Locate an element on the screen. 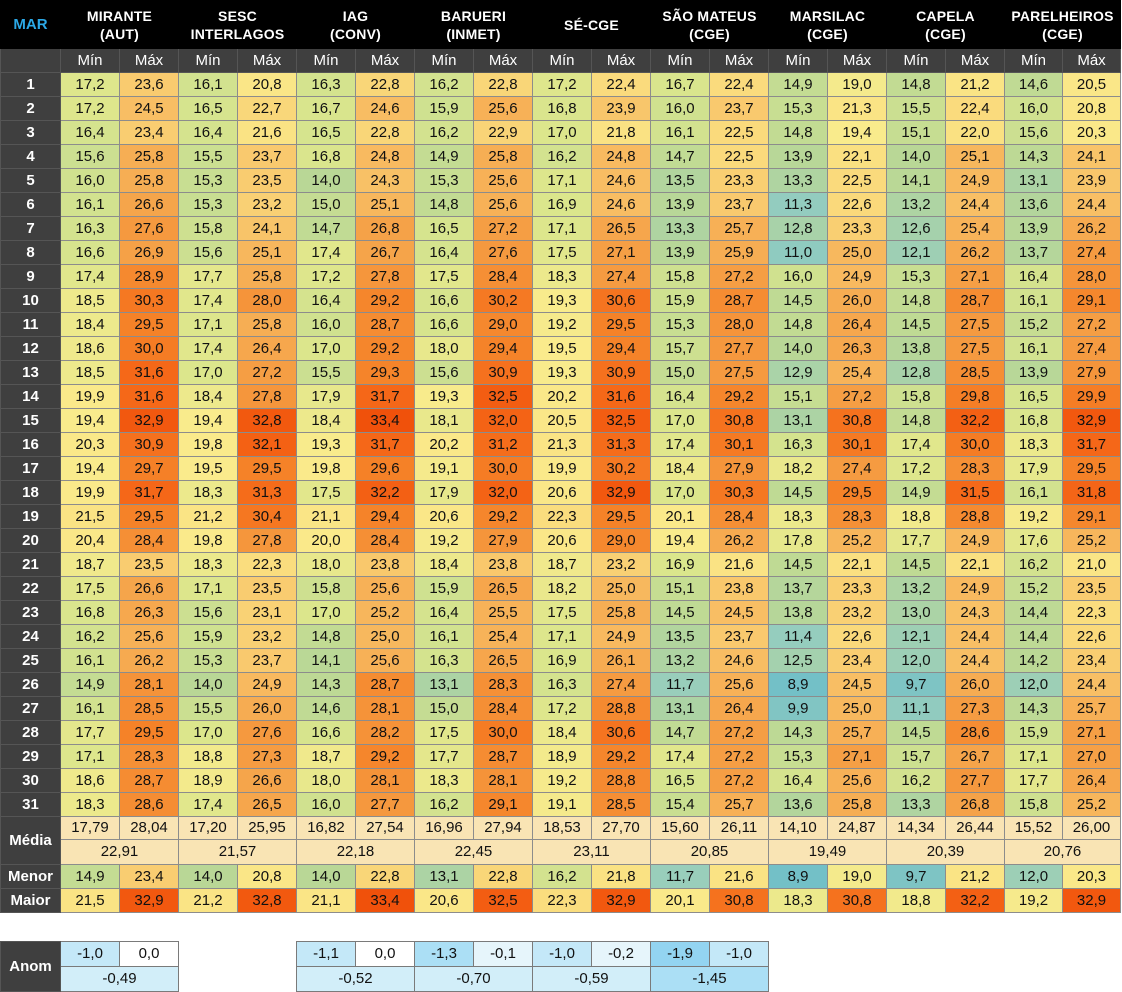  media-cell: 18,53 is located at coordinates (562, 828).